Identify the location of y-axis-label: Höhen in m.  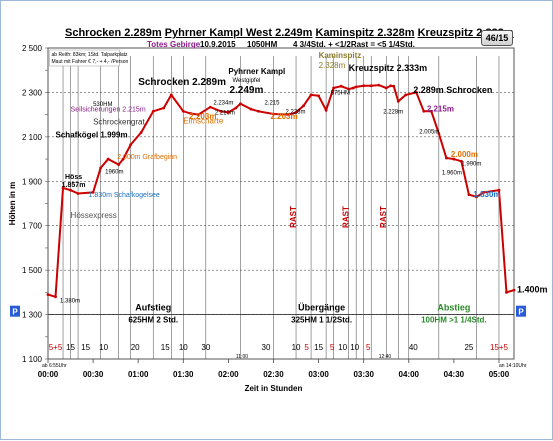
(12, 204).